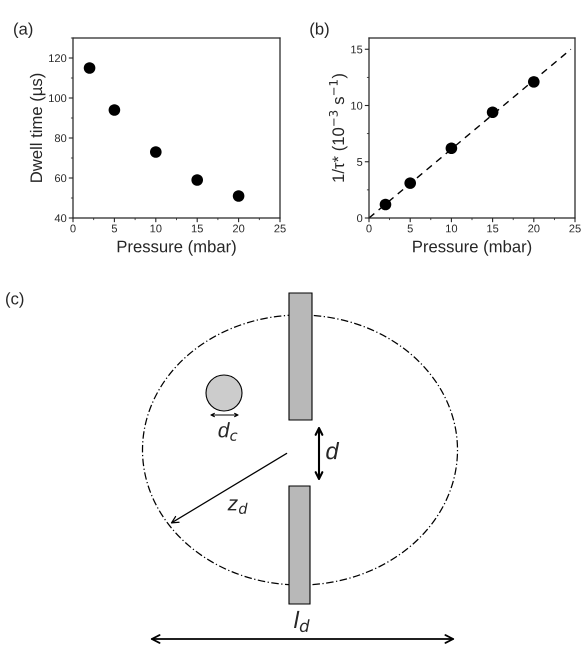 This screenshot has width=581, height=646. What do you see at coordinates (302, 621) in the screenshot?
I see `text: l$_{d}$` at bounding box center [302, 621].